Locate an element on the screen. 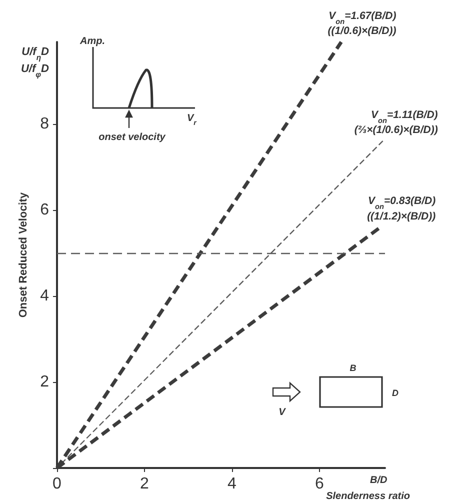 This screenshot has height=504, width=453. x-tick-label: 4 is located at coordinates (231, 484).